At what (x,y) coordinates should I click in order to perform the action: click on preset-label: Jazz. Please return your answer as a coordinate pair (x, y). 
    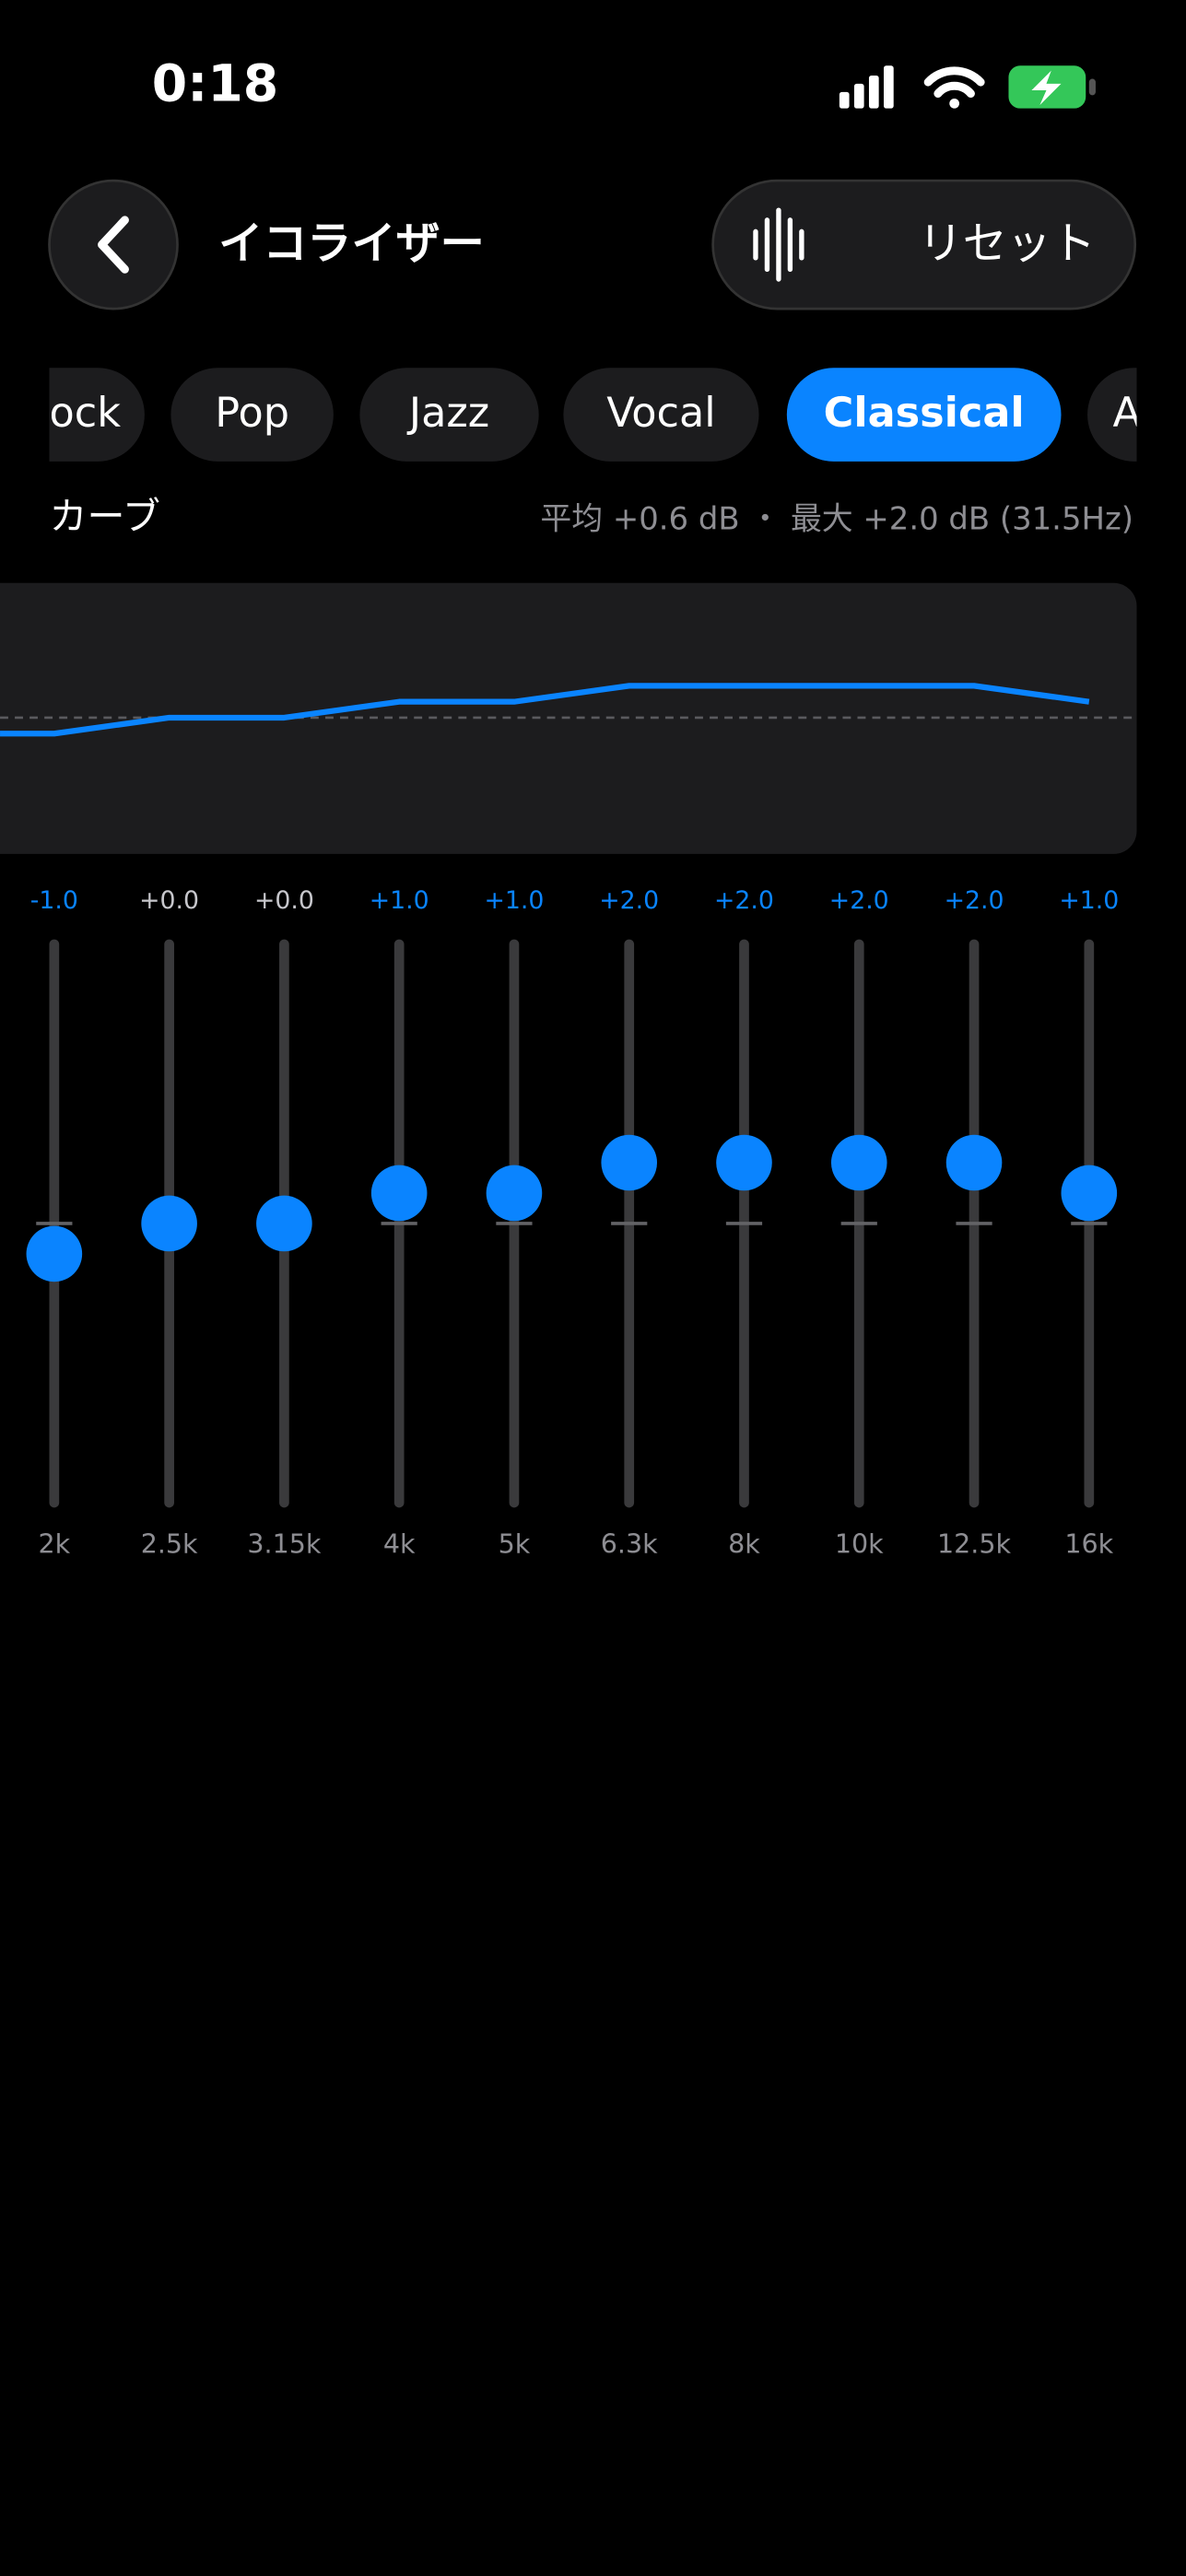
    Looking at the image, I should click on (447, 413).